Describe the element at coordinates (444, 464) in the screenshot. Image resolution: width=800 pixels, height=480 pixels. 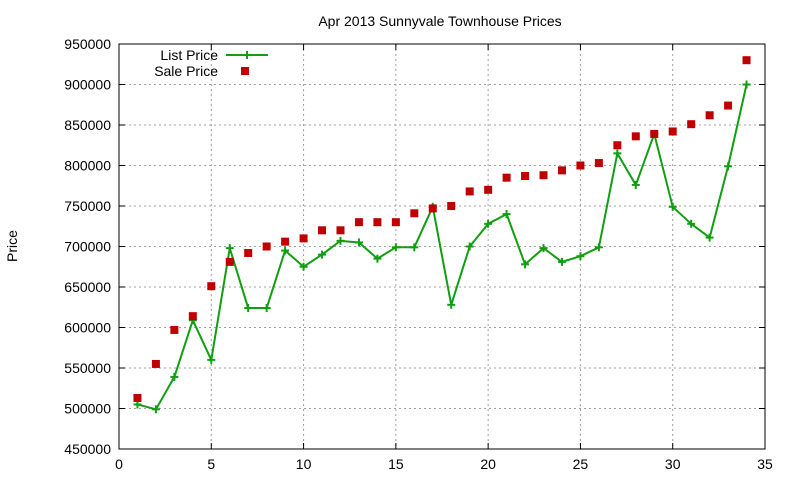
I see `x-tick-labels: 0 5 10 15 20 25 30 35` at that location.